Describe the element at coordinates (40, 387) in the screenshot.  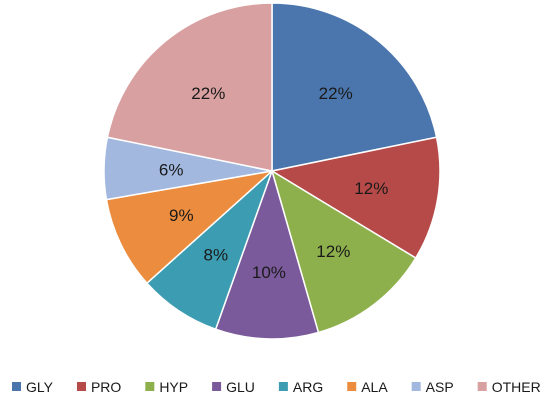
I see `legend-label-gly: GLY` at that location.